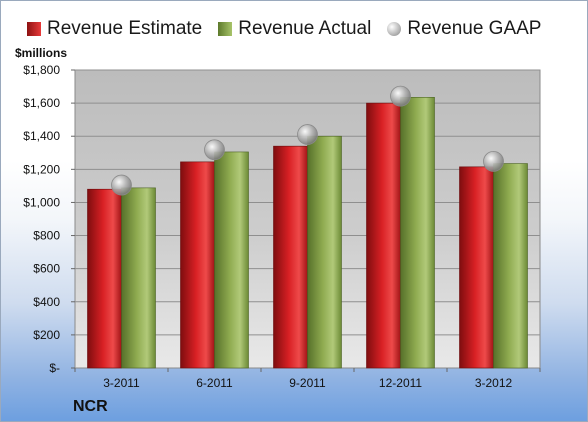  Describe the element at coordinates (41, 103) in the screenshot. I see `y-tick-label: $1,600` at that location.